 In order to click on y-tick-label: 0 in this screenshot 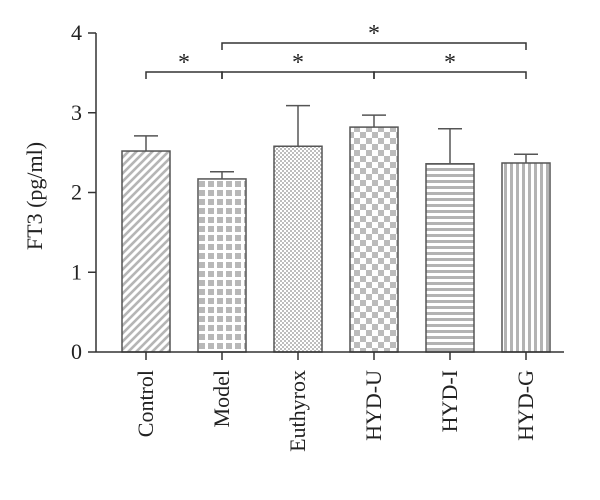, I will do `click(76, 351)`.